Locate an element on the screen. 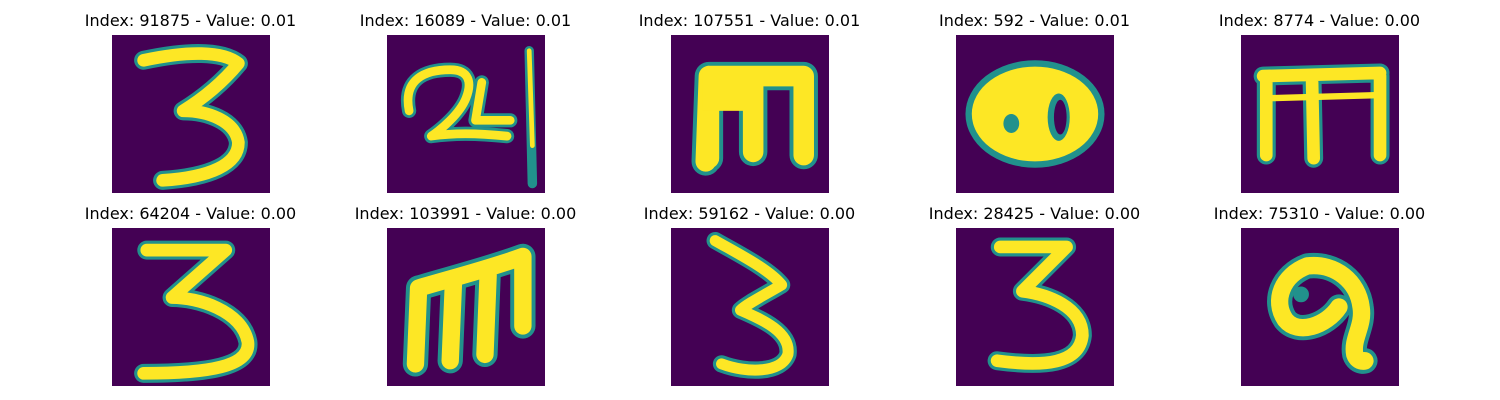 This screenshot has height=400, width=1500. panel-1: Index: 91875 - Value: 0.01 is located at coordinates (190, 101).